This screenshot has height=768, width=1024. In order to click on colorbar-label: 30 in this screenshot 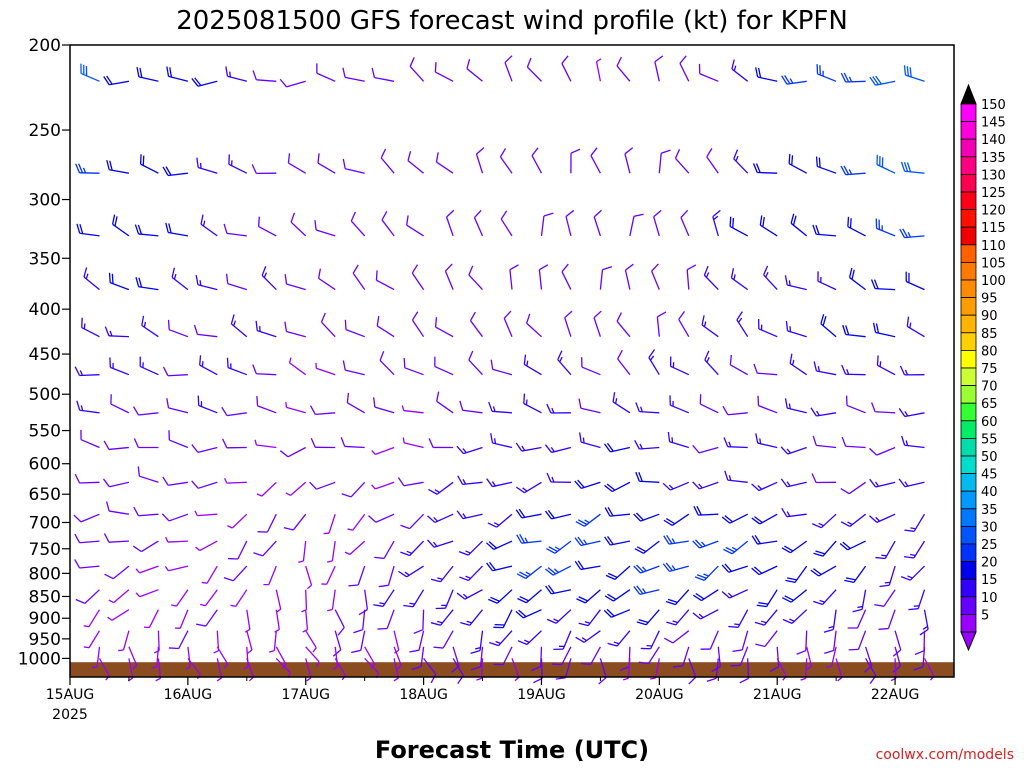, I will do `click(989, 527)`.